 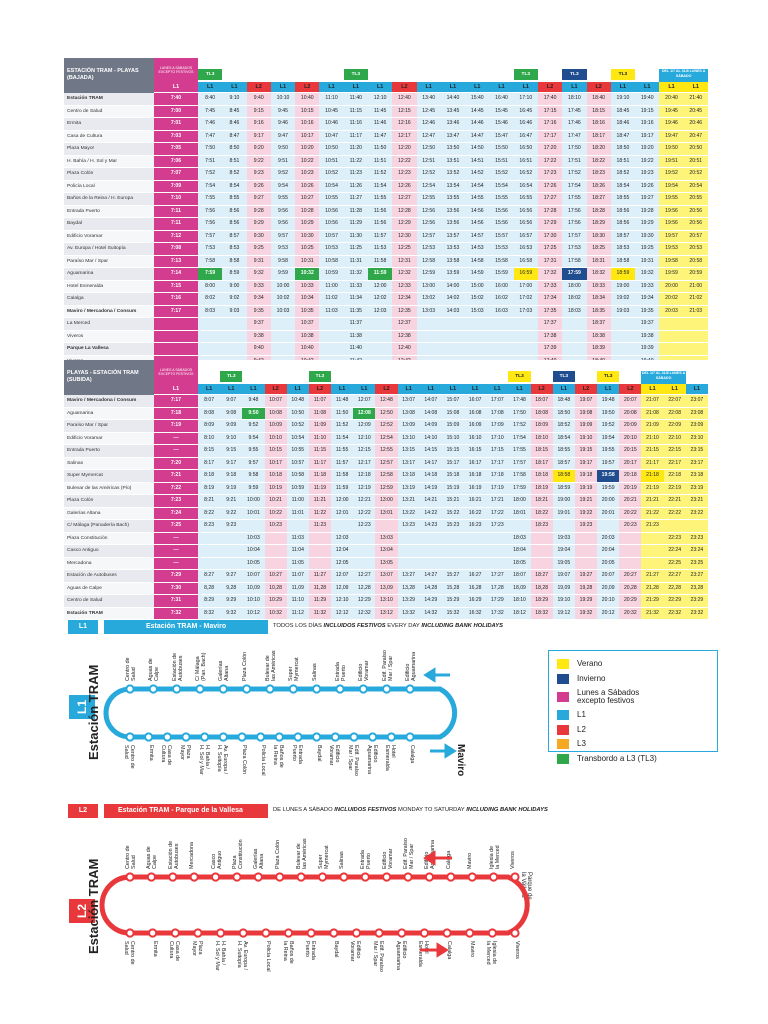 What do you see at coordinates (297, 501) in the screenshot?
I see `departure-time: 11:00` at bounding box center [297, 501].